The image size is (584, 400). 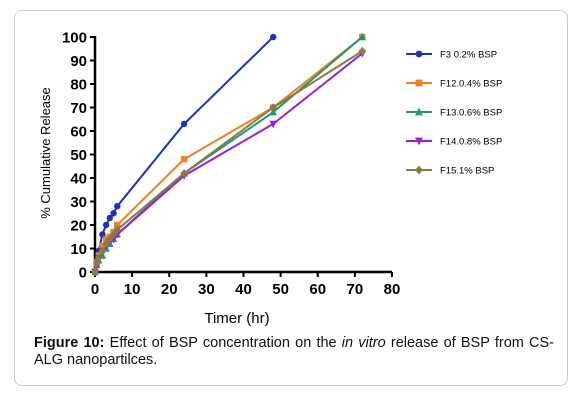 What do you see at coordinates (78, 85) in the screenshot?
I see `y-tick-label: 80` at bounding box center [78, 85].